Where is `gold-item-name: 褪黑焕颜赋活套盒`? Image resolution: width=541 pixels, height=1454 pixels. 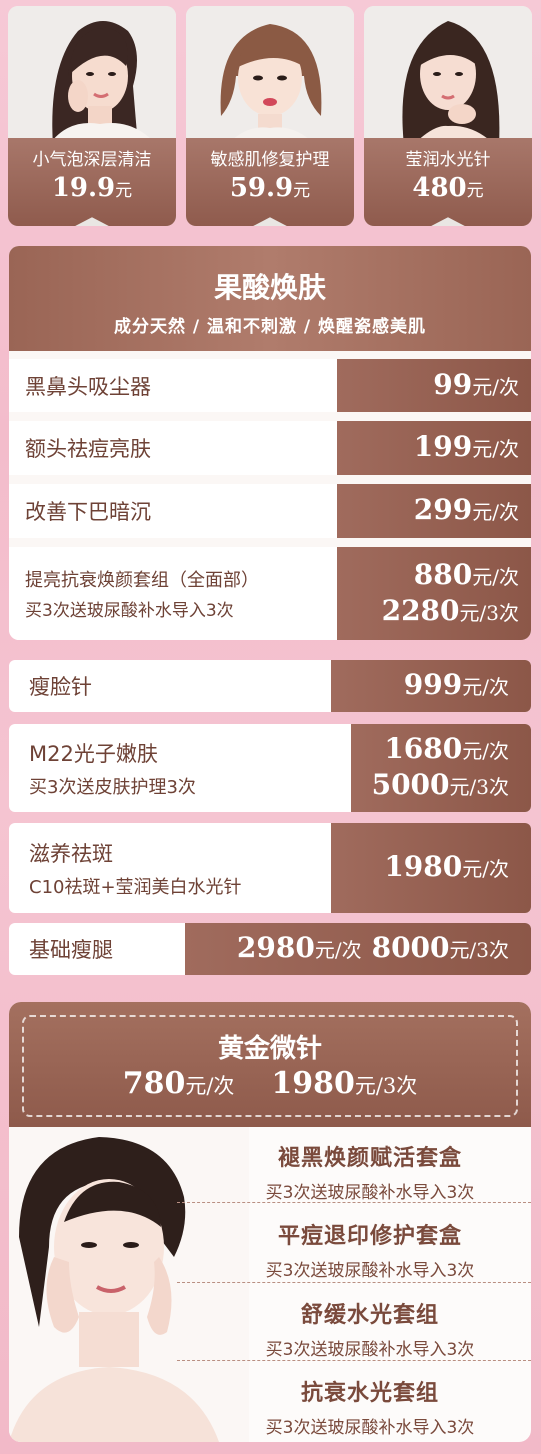 gold-item-name: 褪黑焕颜赋活套盒 is located at coordinates (369, 1158).